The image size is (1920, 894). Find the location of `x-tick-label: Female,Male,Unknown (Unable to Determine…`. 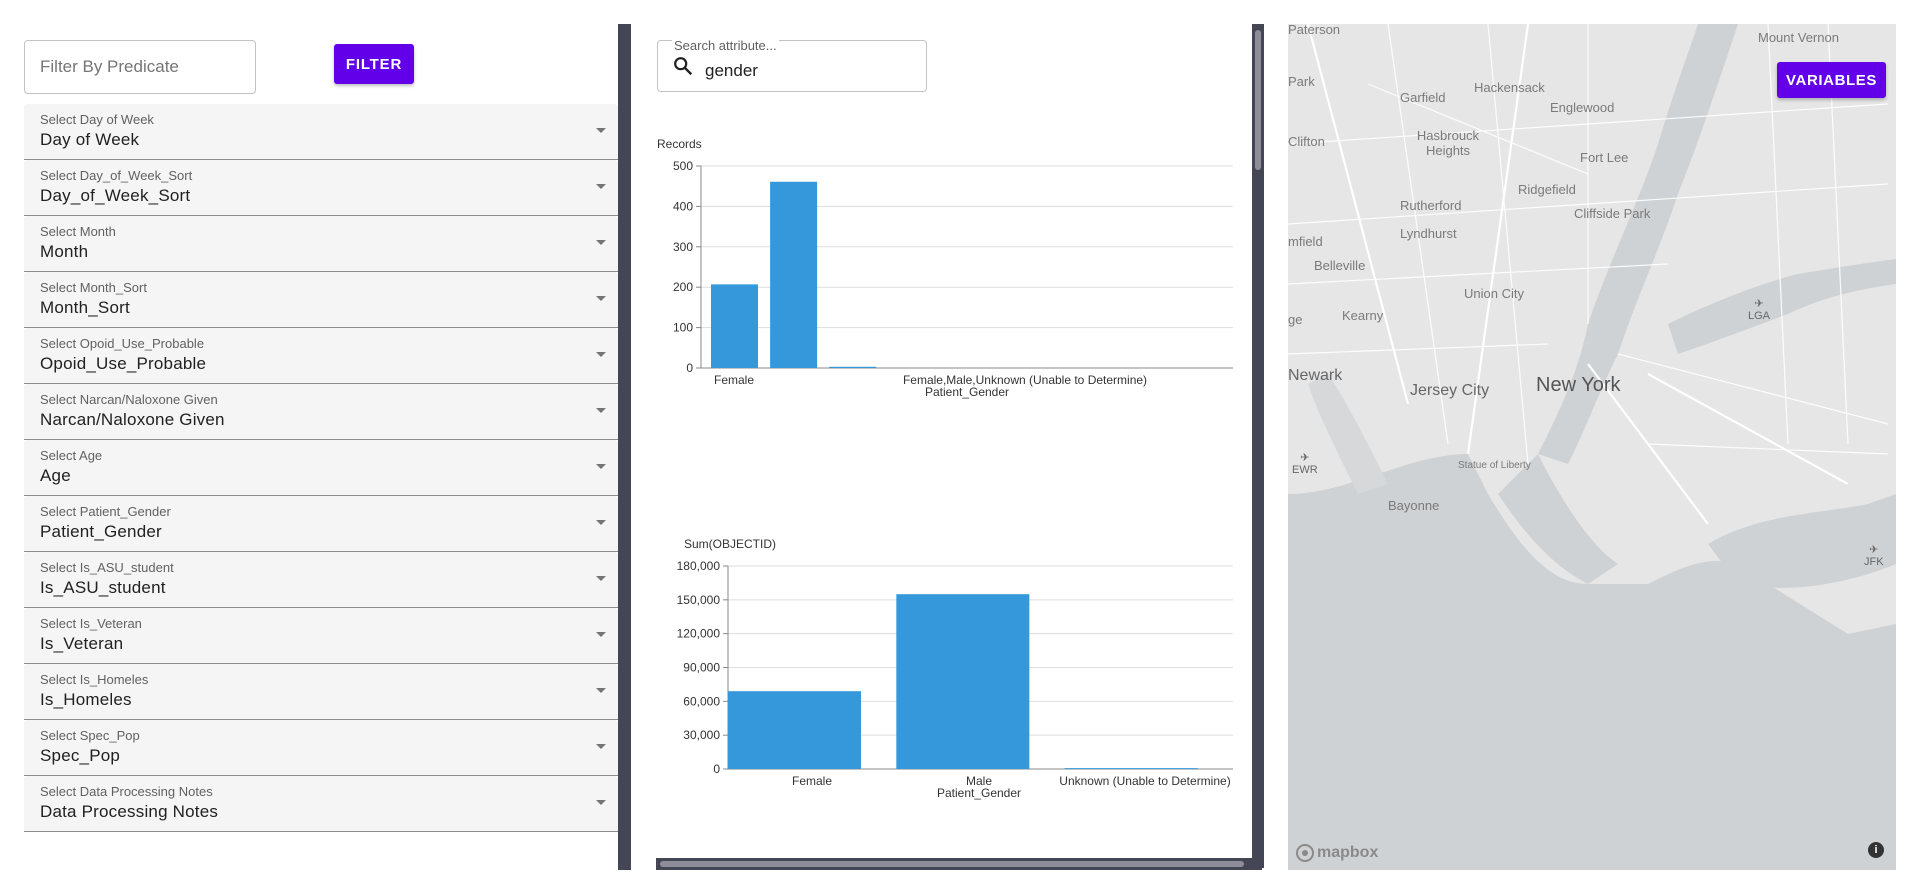

x-tick-label: Female,Male,Unknown (Unable to Determine… is located at coordinates (1025, 380).